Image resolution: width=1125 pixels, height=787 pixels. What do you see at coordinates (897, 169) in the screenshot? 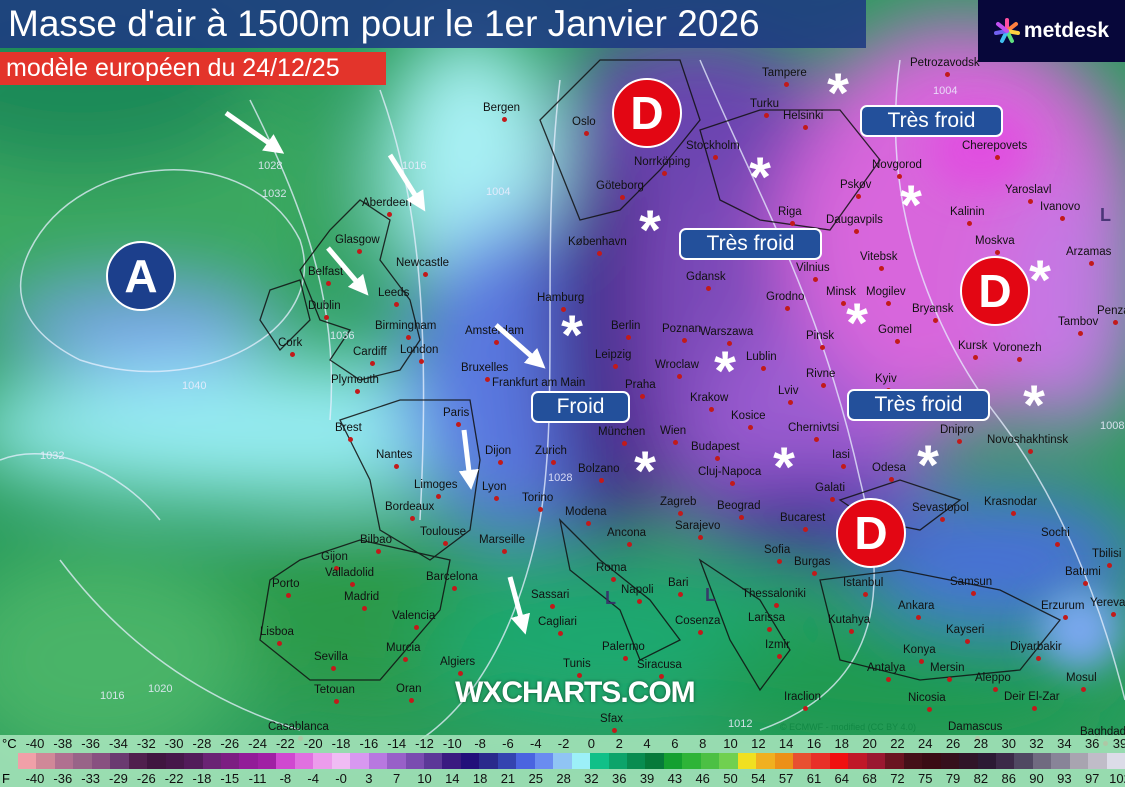
I see `city-label: Novgorod` at bounding box center [897, 169].